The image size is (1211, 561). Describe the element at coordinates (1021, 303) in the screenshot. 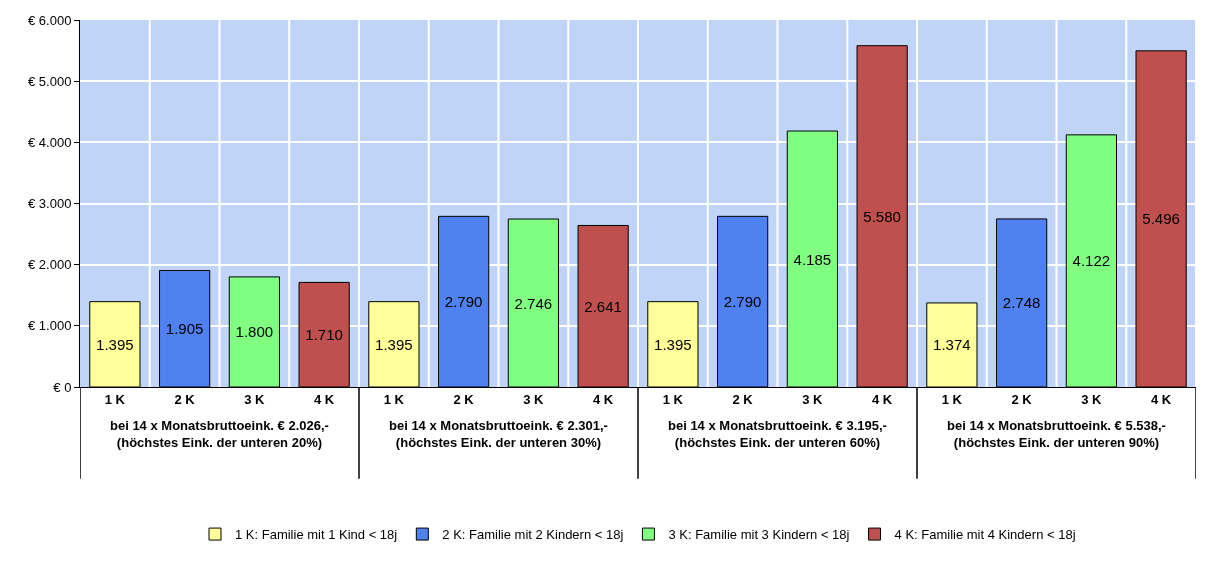

I see `data-label: 2.748` at that location.